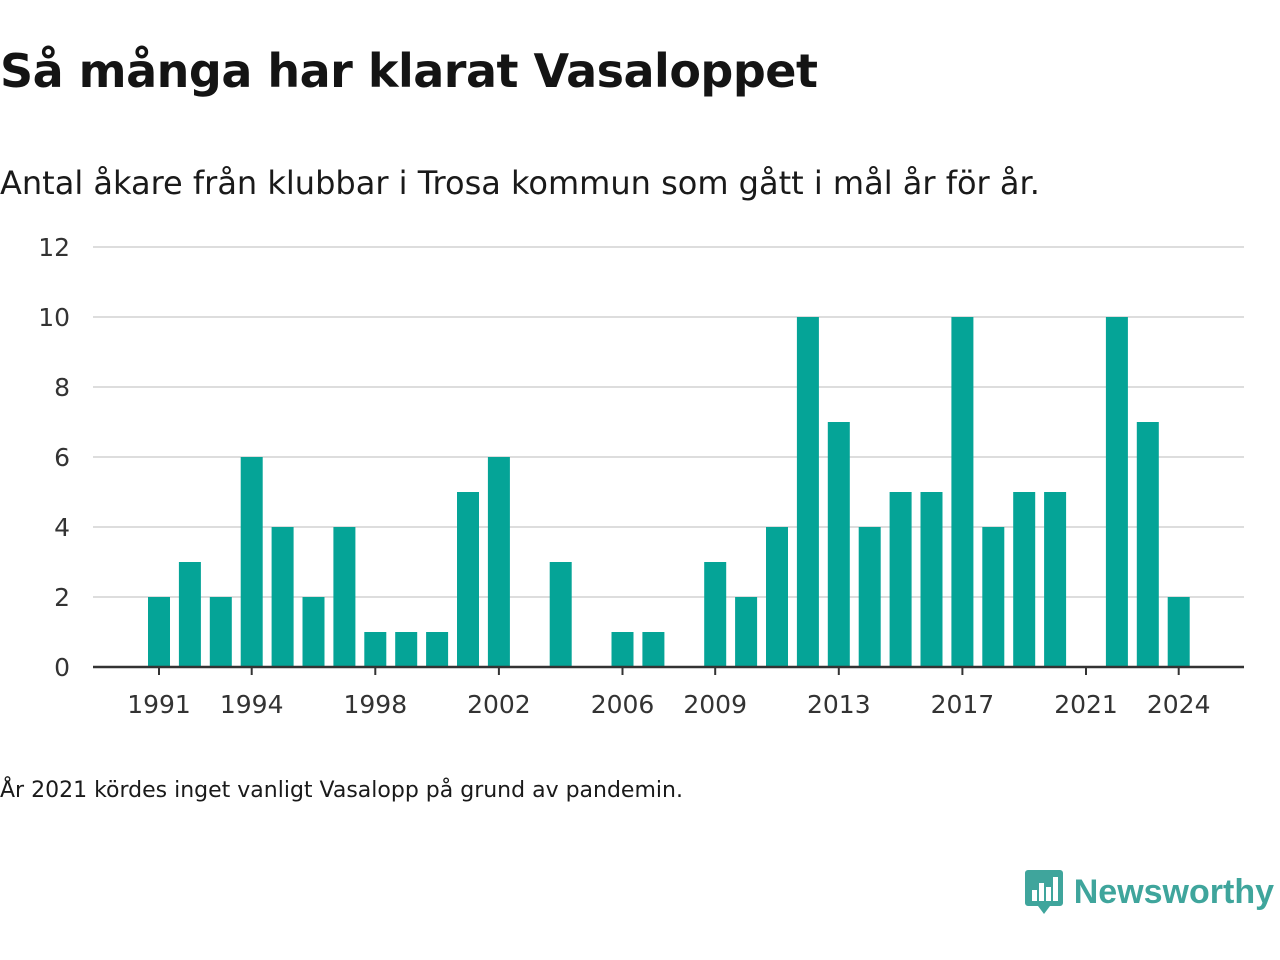 The height and width of the screenshot is (960, 1280). What do you see at coordinates (560, 614) in the screenshot?
I see `bar-2004` at bounding box center [560, 614].